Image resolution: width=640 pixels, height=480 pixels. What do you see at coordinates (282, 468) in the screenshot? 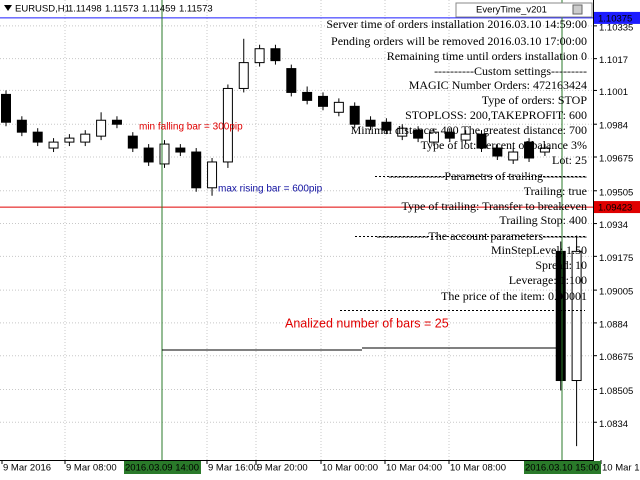
I see `x-tick-label: 9 Mar 20:00` at bounding box center [282, 468].